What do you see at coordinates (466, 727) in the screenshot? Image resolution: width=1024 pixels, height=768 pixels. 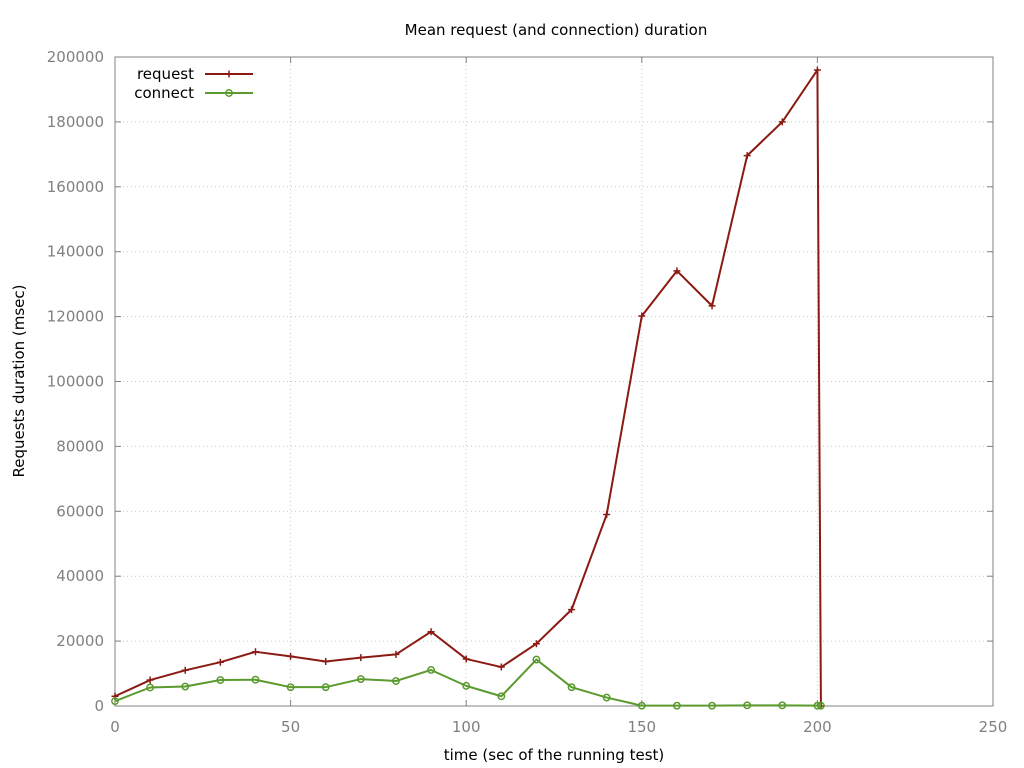 I see `x-tick-label: 100` at bounding box center [466, 727].